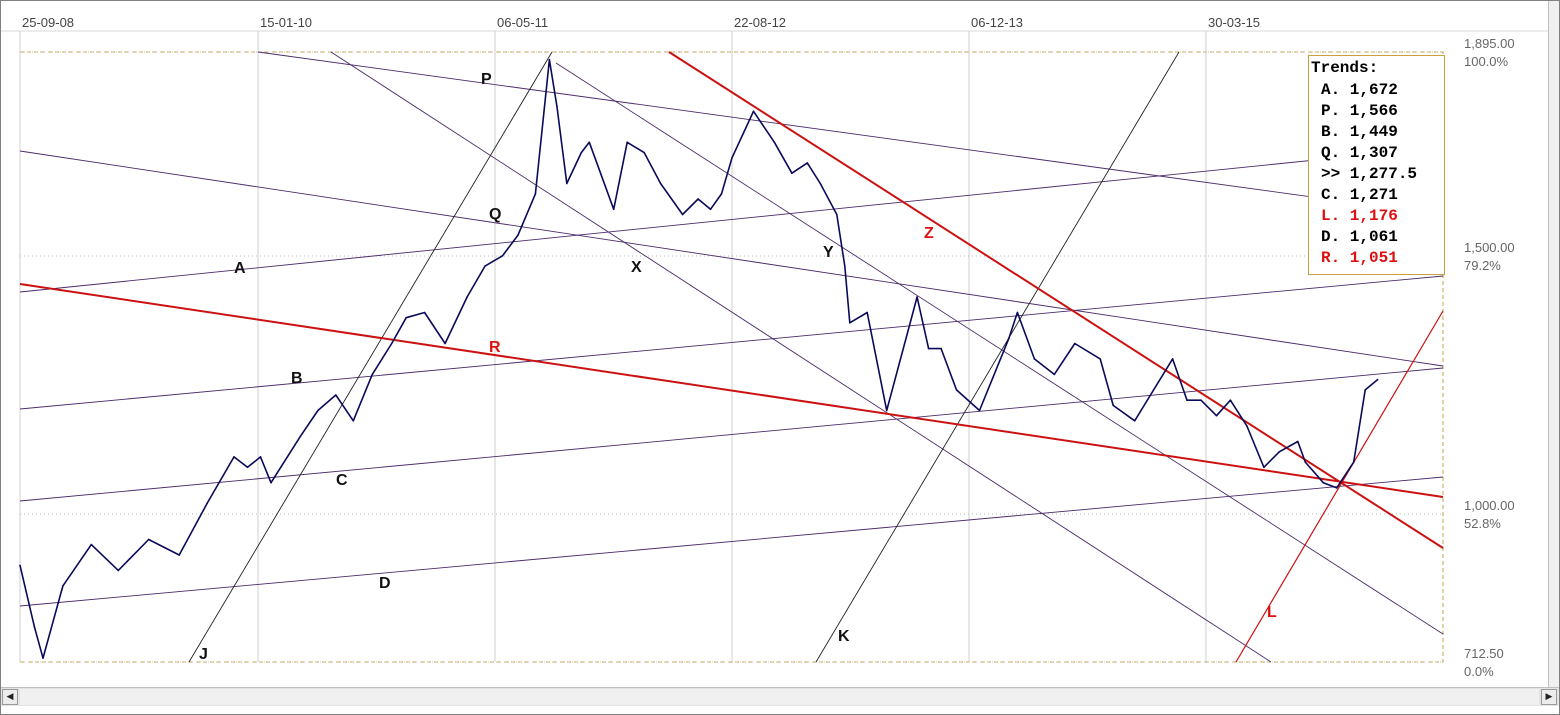 The width and height of the screenshot is (1560, 715). What do you see at coordinates (1359, 90) in the screenshot?
I see `trend-row-a: A. 1,672` at bounding box center [1359, 90].